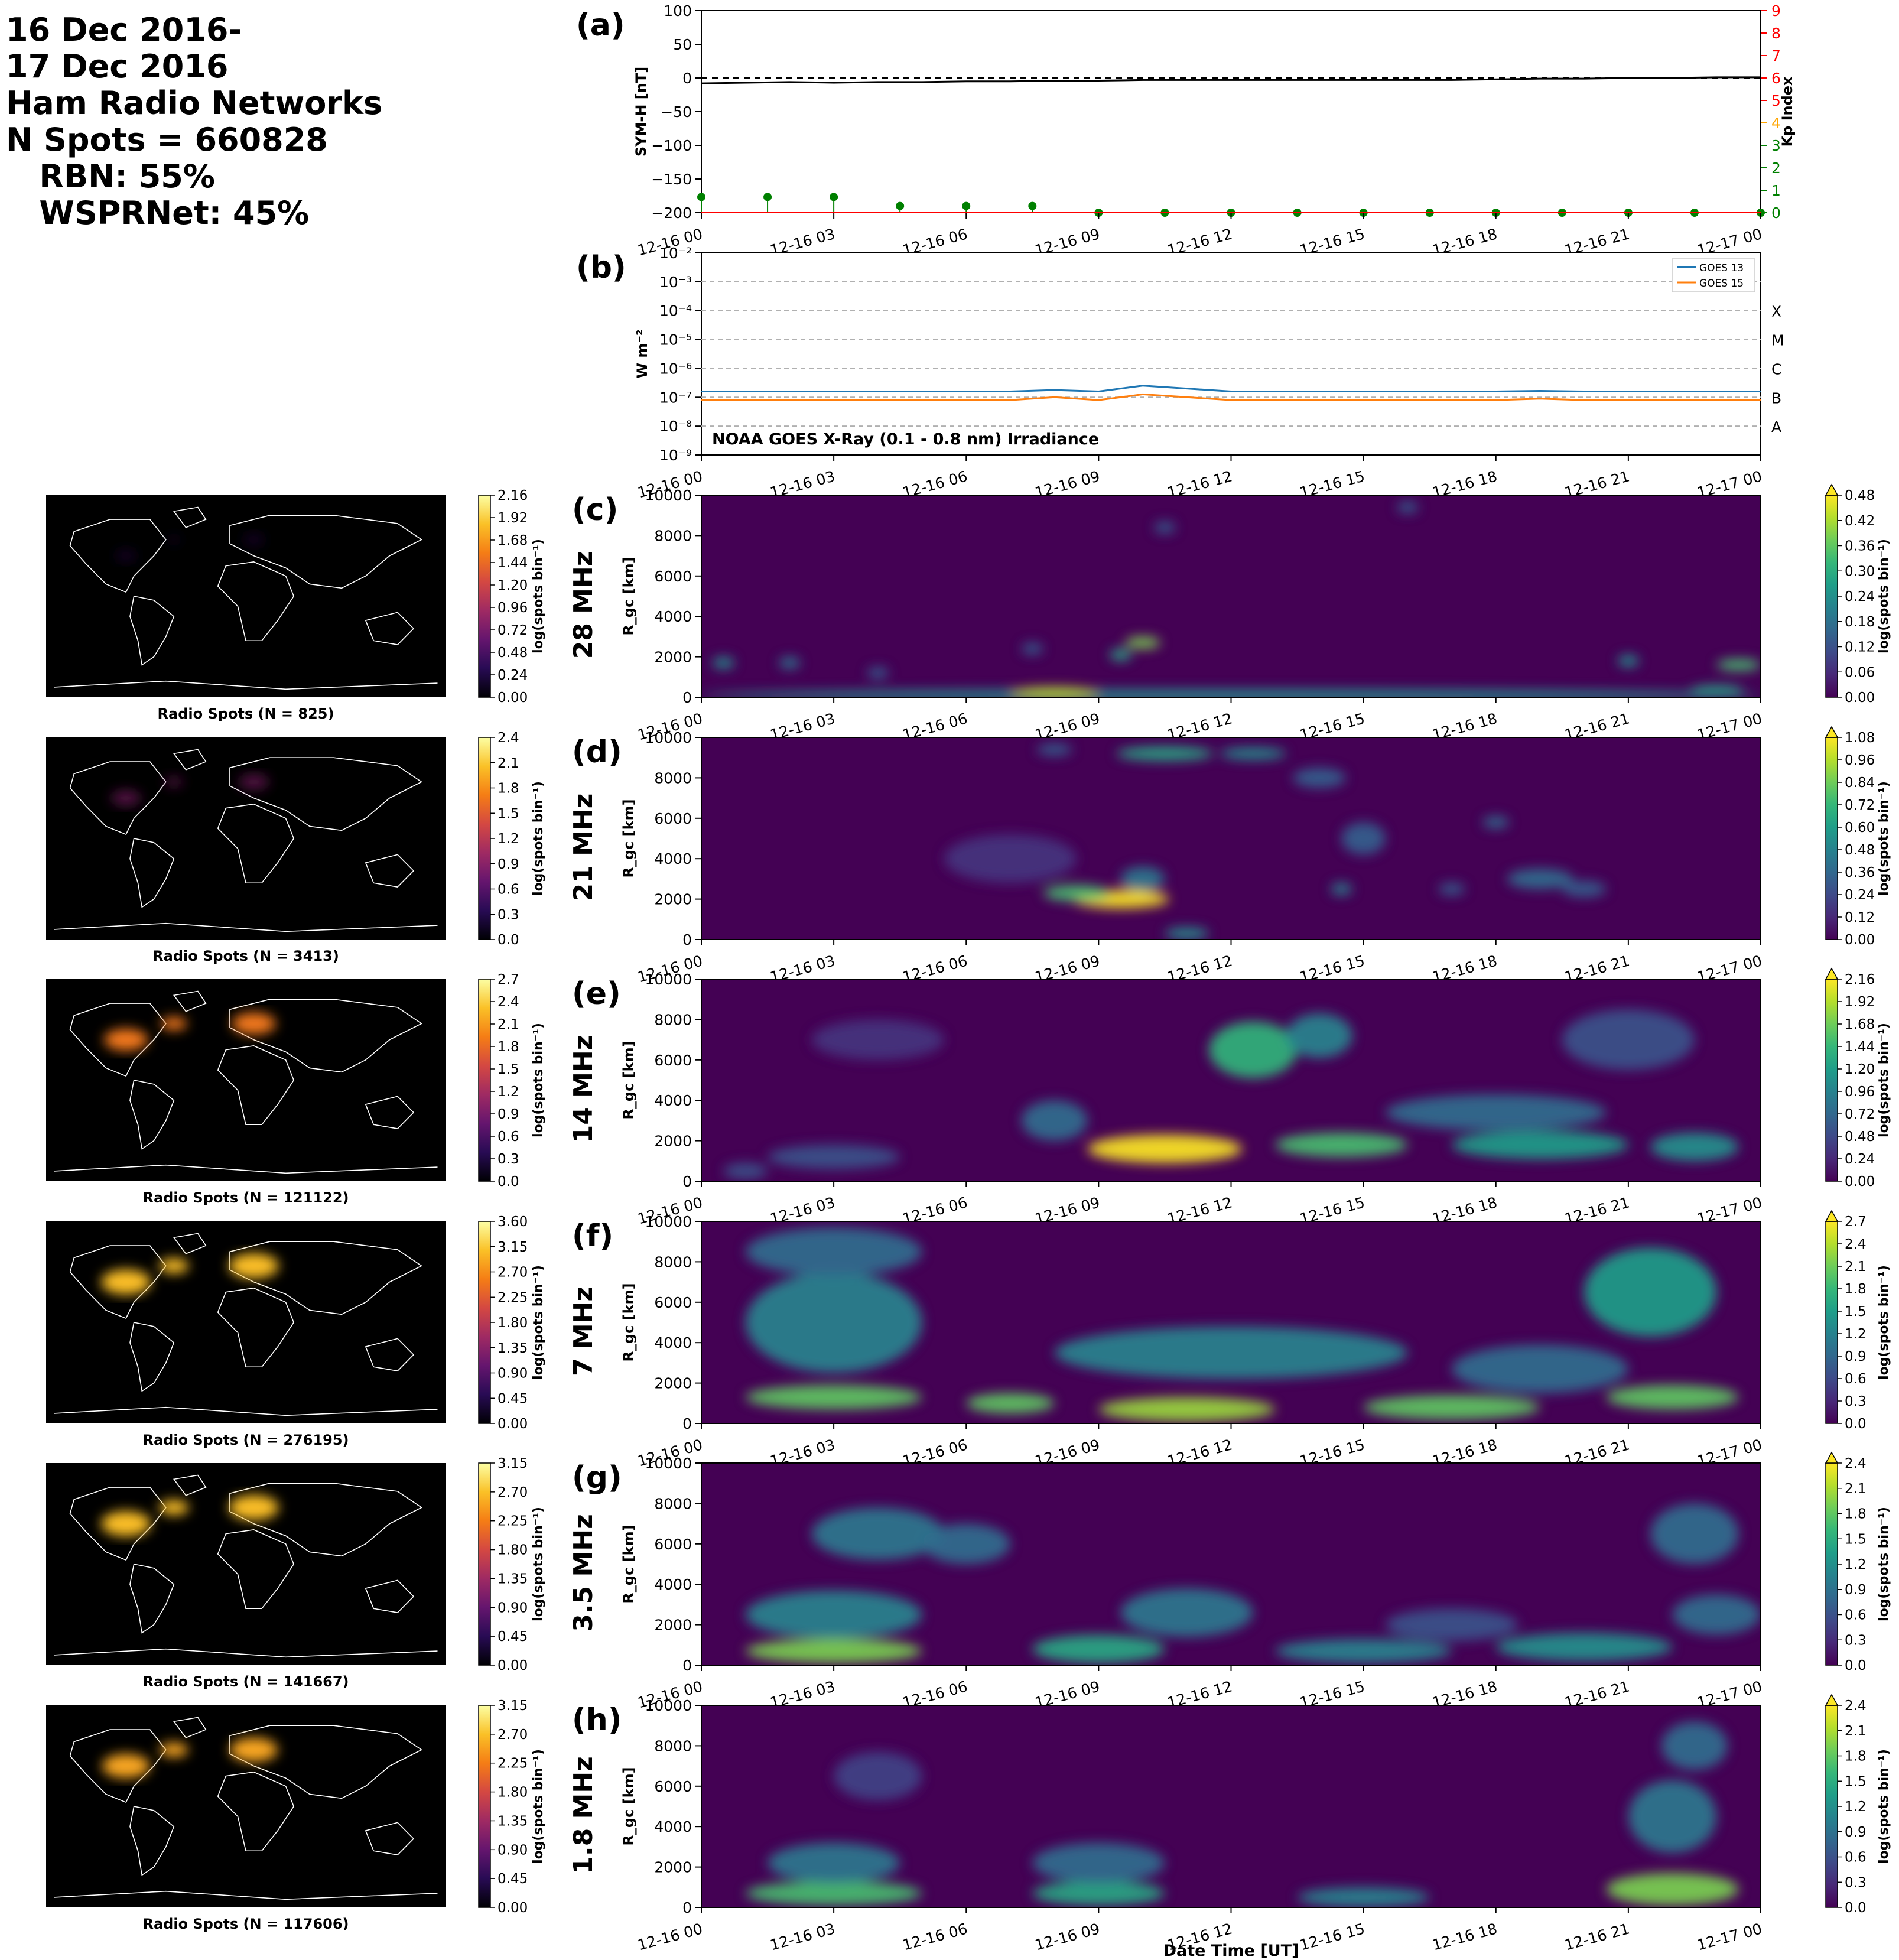 The image size is (1899, 1960). I want to click on panel-a-kp-tick-label-5: 5, so click(1776, 100).